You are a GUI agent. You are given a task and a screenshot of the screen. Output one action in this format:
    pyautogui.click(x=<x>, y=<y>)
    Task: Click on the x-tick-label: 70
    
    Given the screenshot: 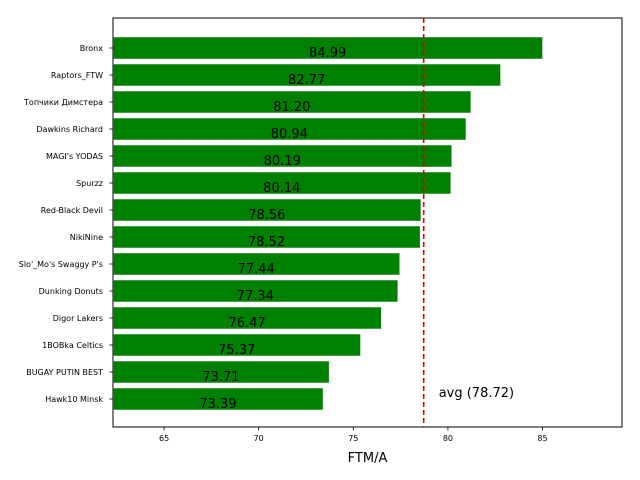 What is the action you would take?
    pyautogui.click(x=259, y=438)
    